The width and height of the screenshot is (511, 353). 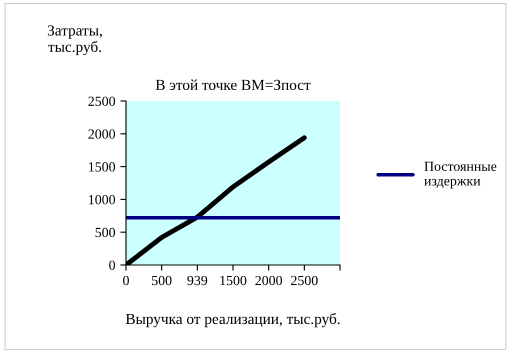 I want to click on x-tick-label: 0, so click(x=126, y=281).